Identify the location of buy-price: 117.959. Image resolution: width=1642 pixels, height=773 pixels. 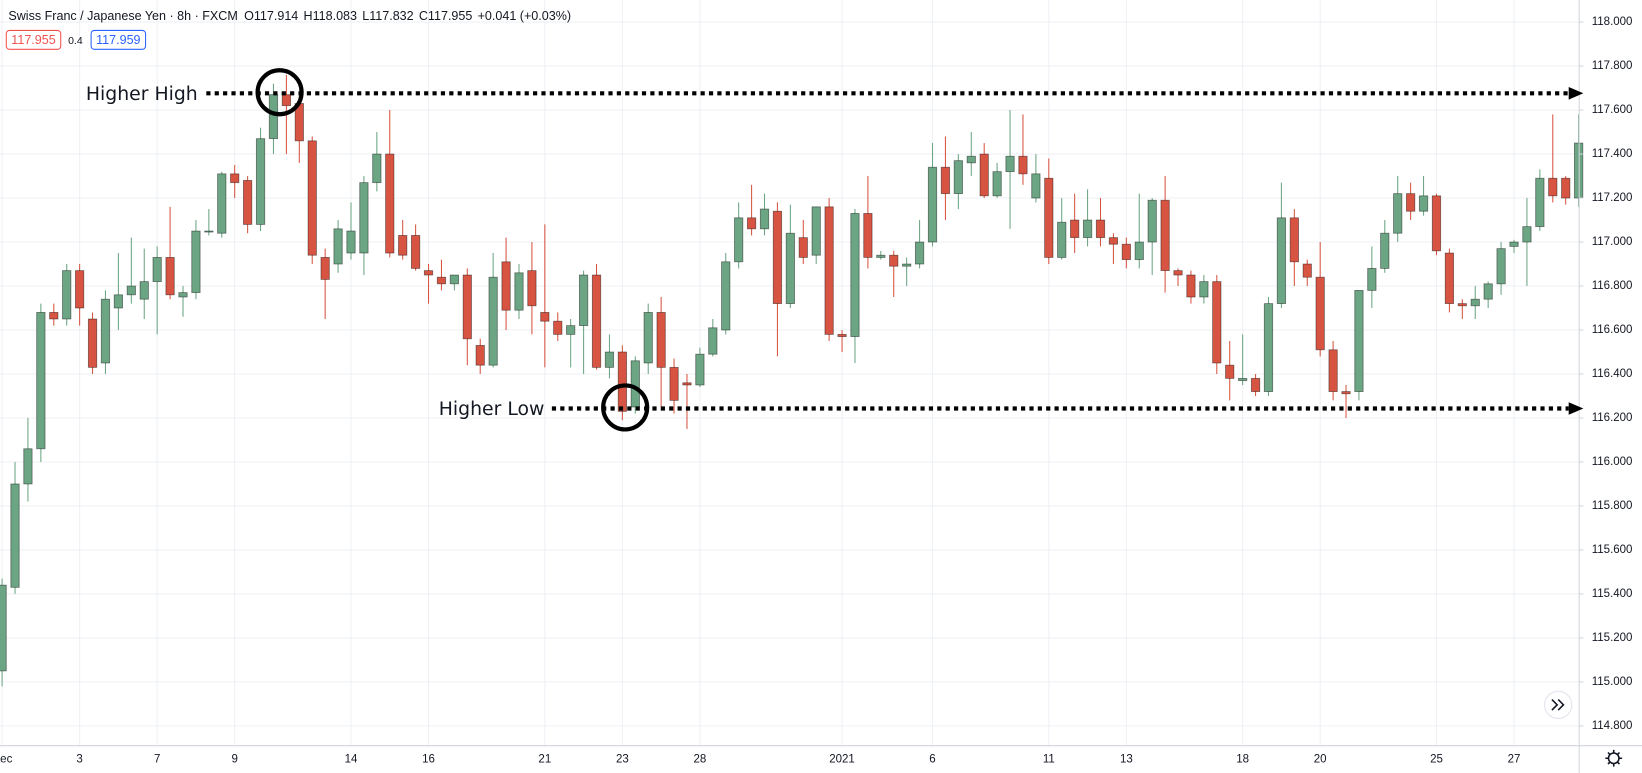
(118, 40).